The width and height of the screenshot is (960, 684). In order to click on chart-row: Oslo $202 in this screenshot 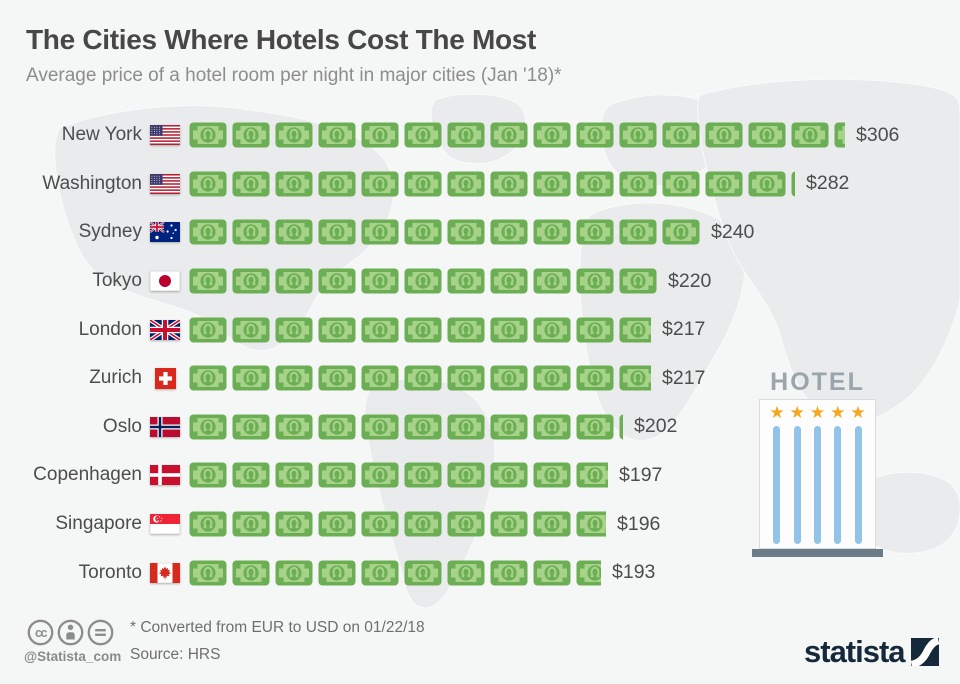, I will do `click(480, 427)`.